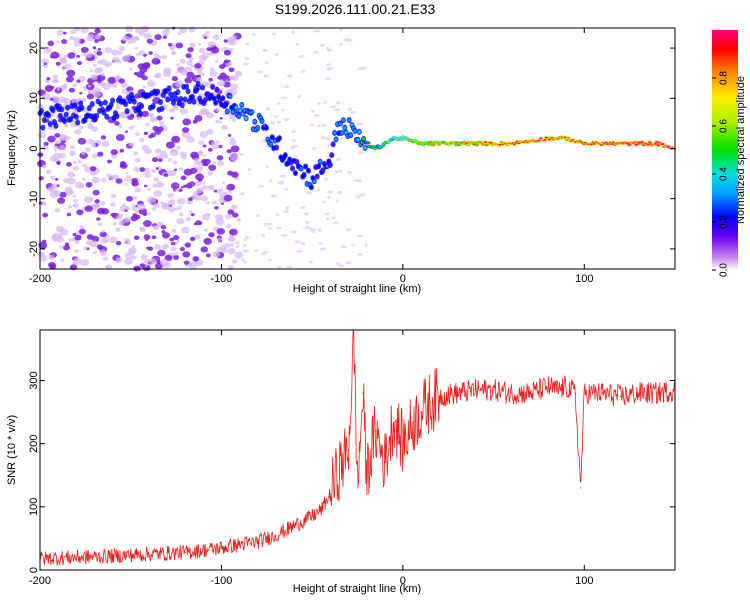 The width and height of the screenshot is (750, 600). What do you see at coordinates (40, 581) in the screenshot?
I see `x-tick-label: -200` at bounding box center [40, 581].